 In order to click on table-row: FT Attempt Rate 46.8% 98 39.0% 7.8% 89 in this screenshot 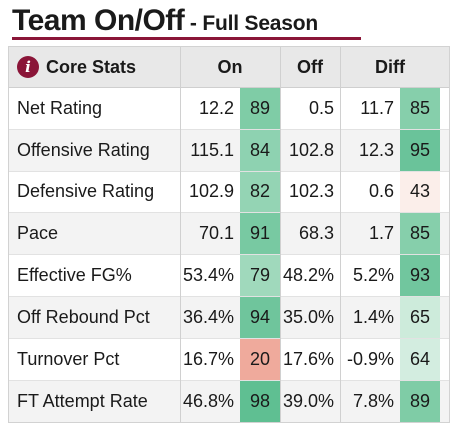, I will do `click(229, 401)`.